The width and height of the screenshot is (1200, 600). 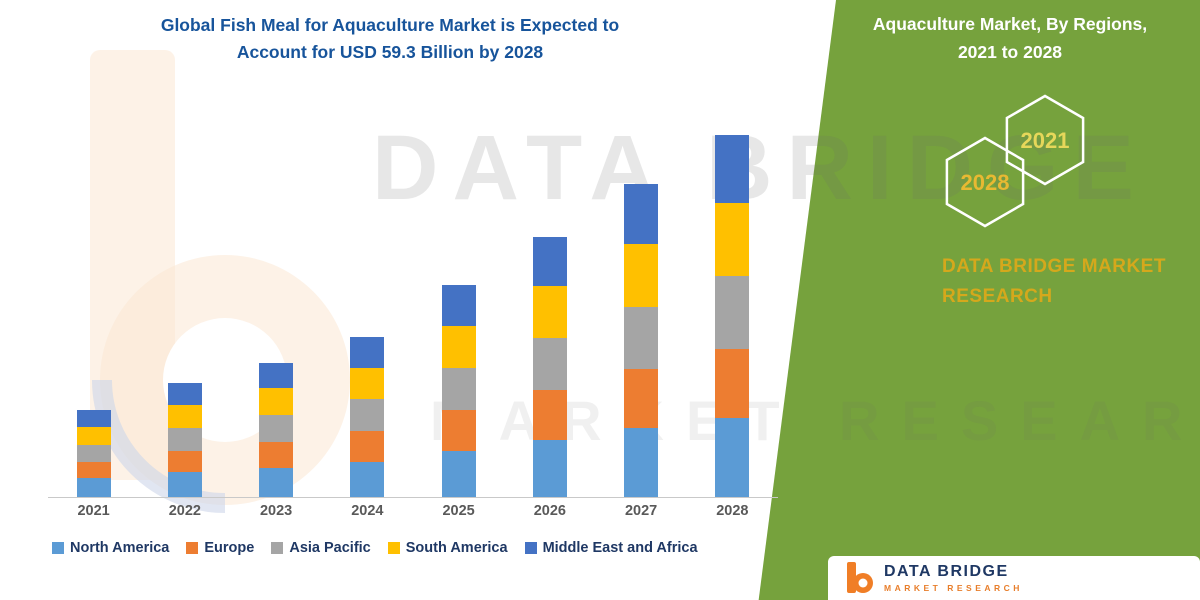 What do you see at coordinates (456, 548) in the screenshot?
I see `legend-label: South America` at bounding box center [456, 548].